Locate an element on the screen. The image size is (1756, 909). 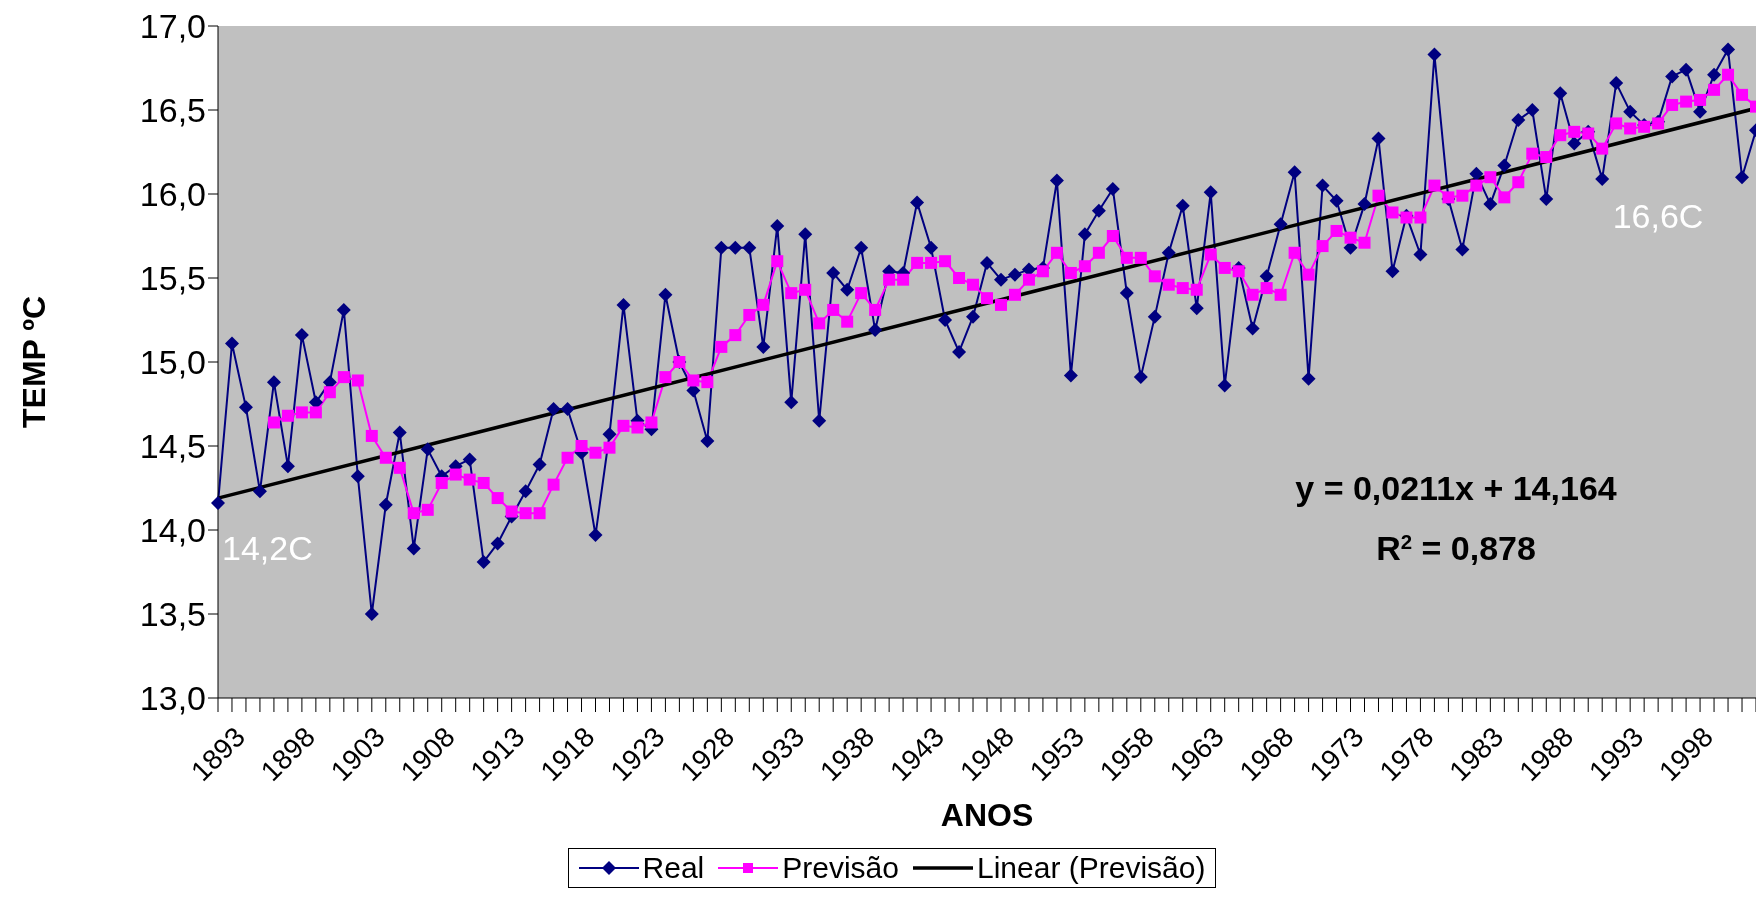
annotation: R$^{2}$ = 0,878 is located at coordinates (1456, 548).